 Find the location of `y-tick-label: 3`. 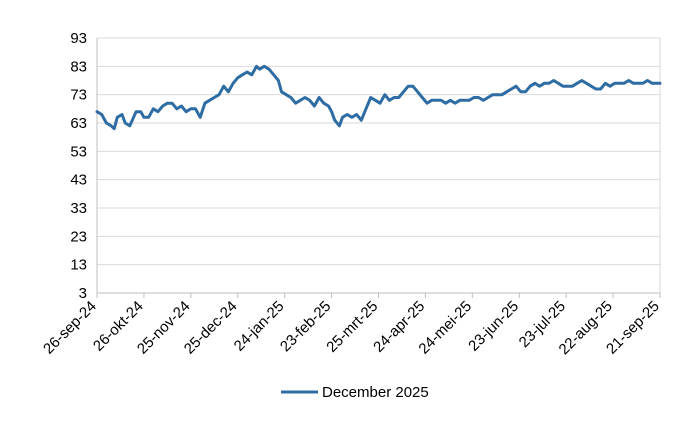

y-tick-label: 3 is located at coordinates (83, 293).